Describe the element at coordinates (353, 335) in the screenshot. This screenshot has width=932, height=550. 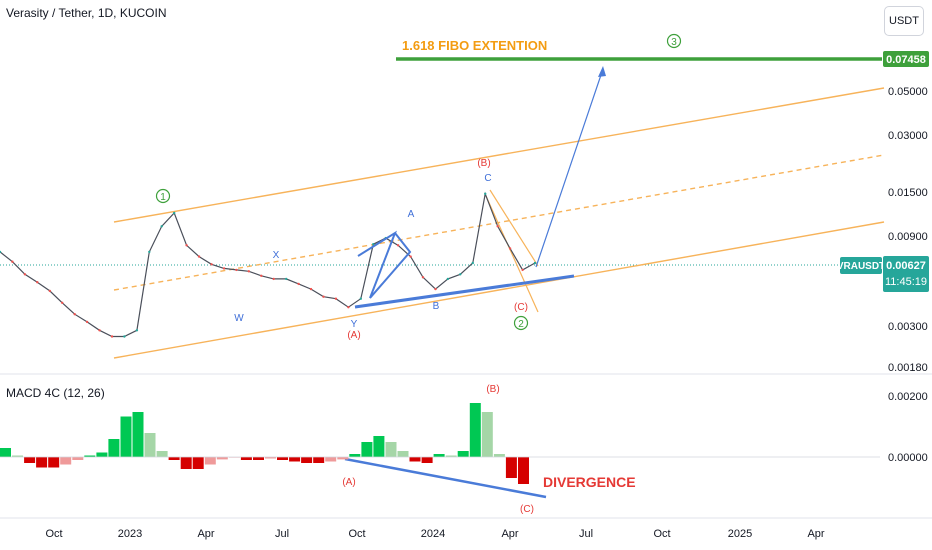
I see `wave-paren-a-label: (A)` at that location.